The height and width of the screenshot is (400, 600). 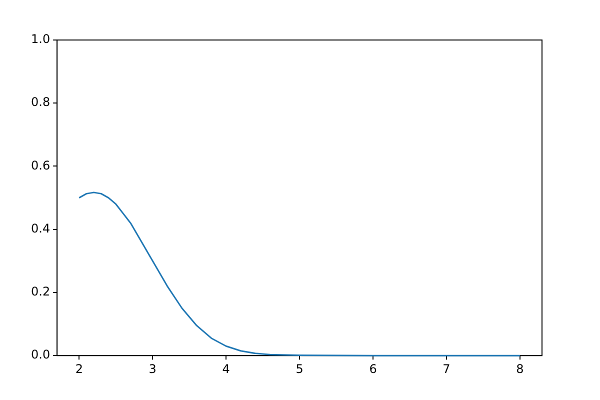 I want to click on y-tick-label: 1.0, so click(x=40, y=39).